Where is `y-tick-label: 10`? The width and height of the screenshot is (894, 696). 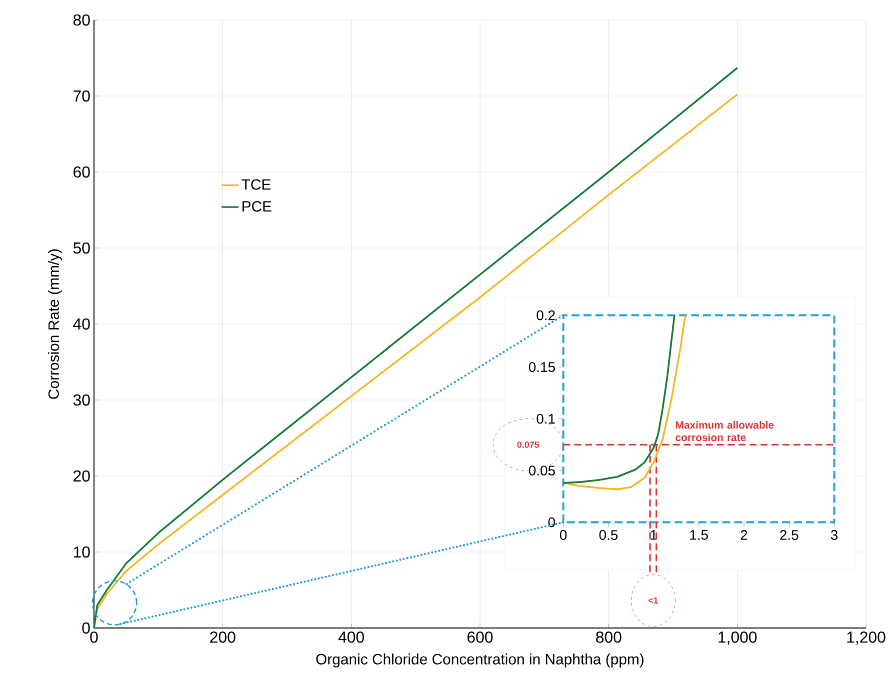 y-tick-label: 10 is located at coordinates (82, 552).